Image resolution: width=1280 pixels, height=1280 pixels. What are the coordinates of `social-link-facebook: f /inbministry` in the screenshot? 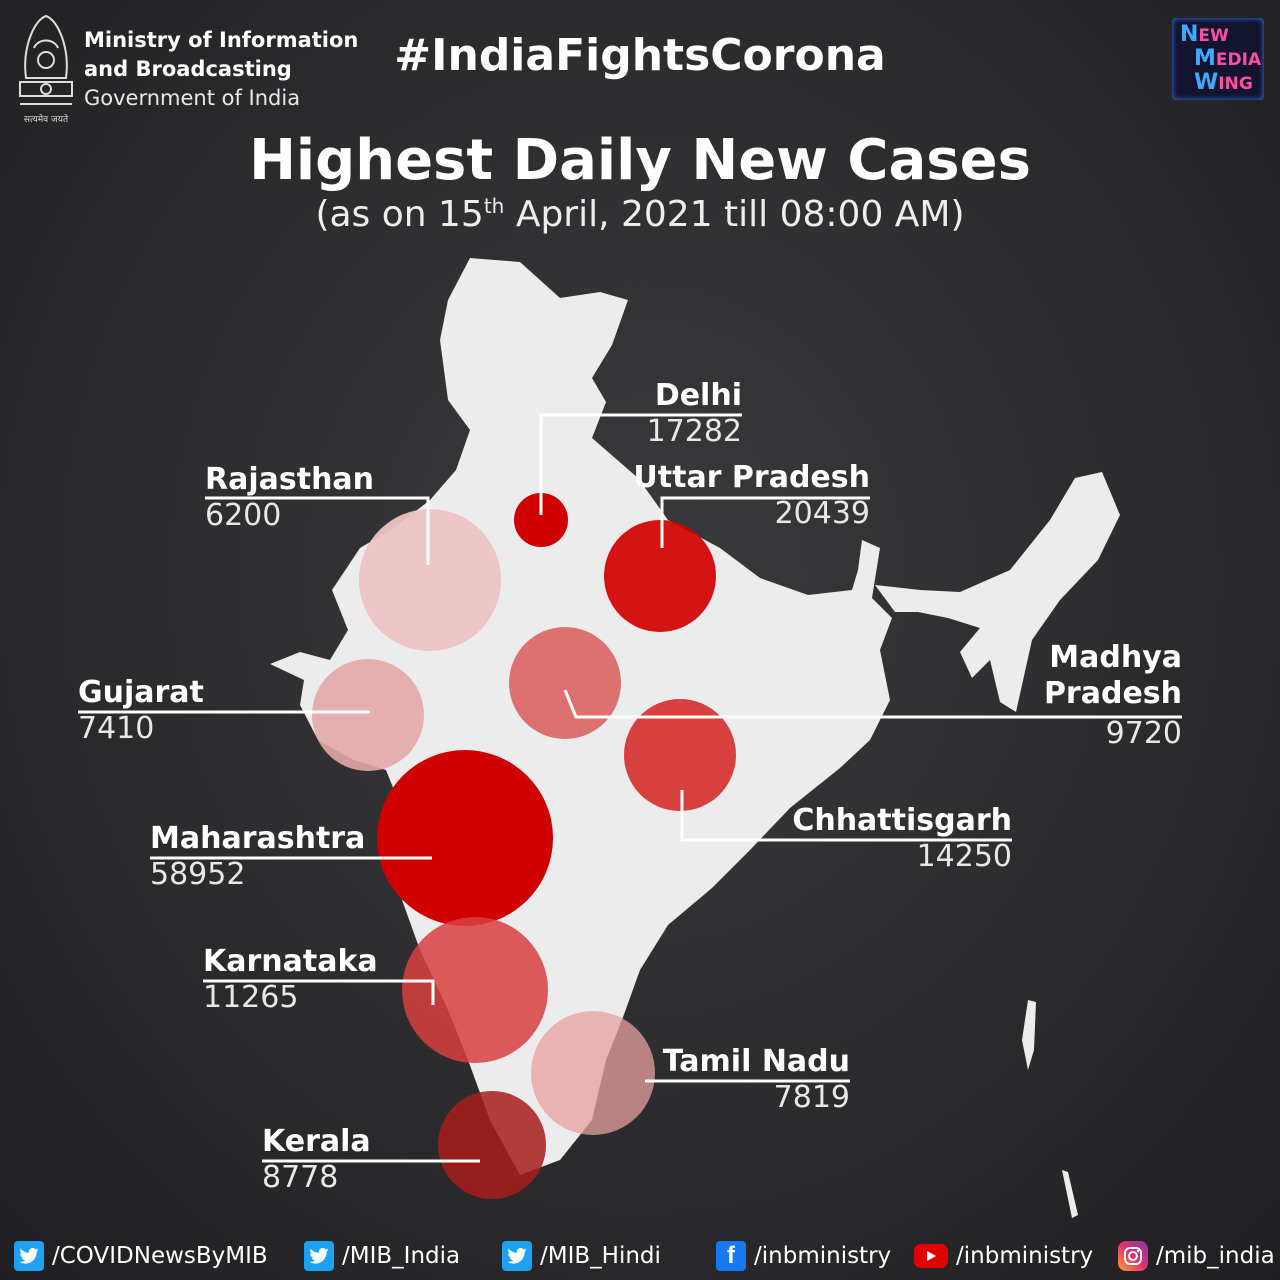 It's located at (803, 1256).